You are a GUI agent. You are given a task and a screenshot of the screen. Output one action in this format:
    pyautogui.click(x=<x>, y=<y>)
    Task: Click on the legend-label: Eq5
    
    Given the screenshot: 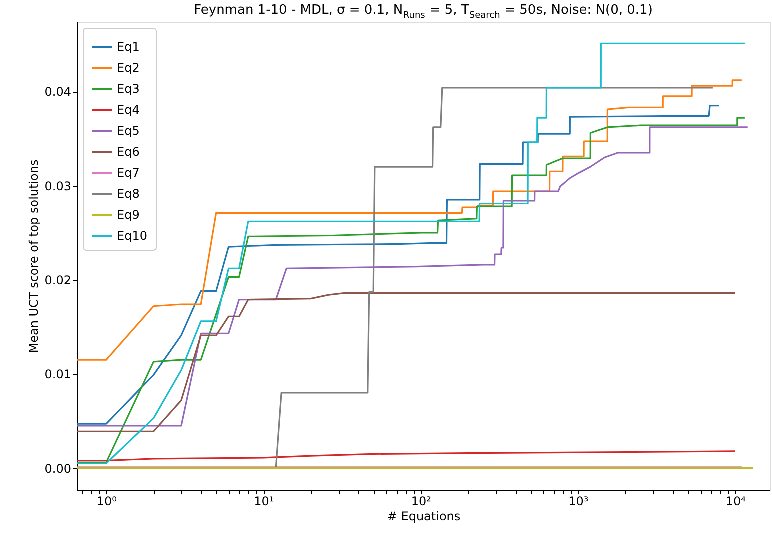 What is the action you would take?
    pyautogui.click(x=128, y=131)
    